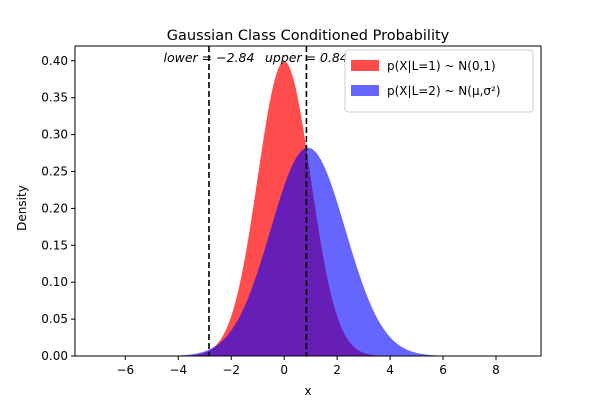  What do you see at coordinates (54, 171) in the screenshot?
I see `y-tick-label: 0.25` at bounding box center [54, 171].